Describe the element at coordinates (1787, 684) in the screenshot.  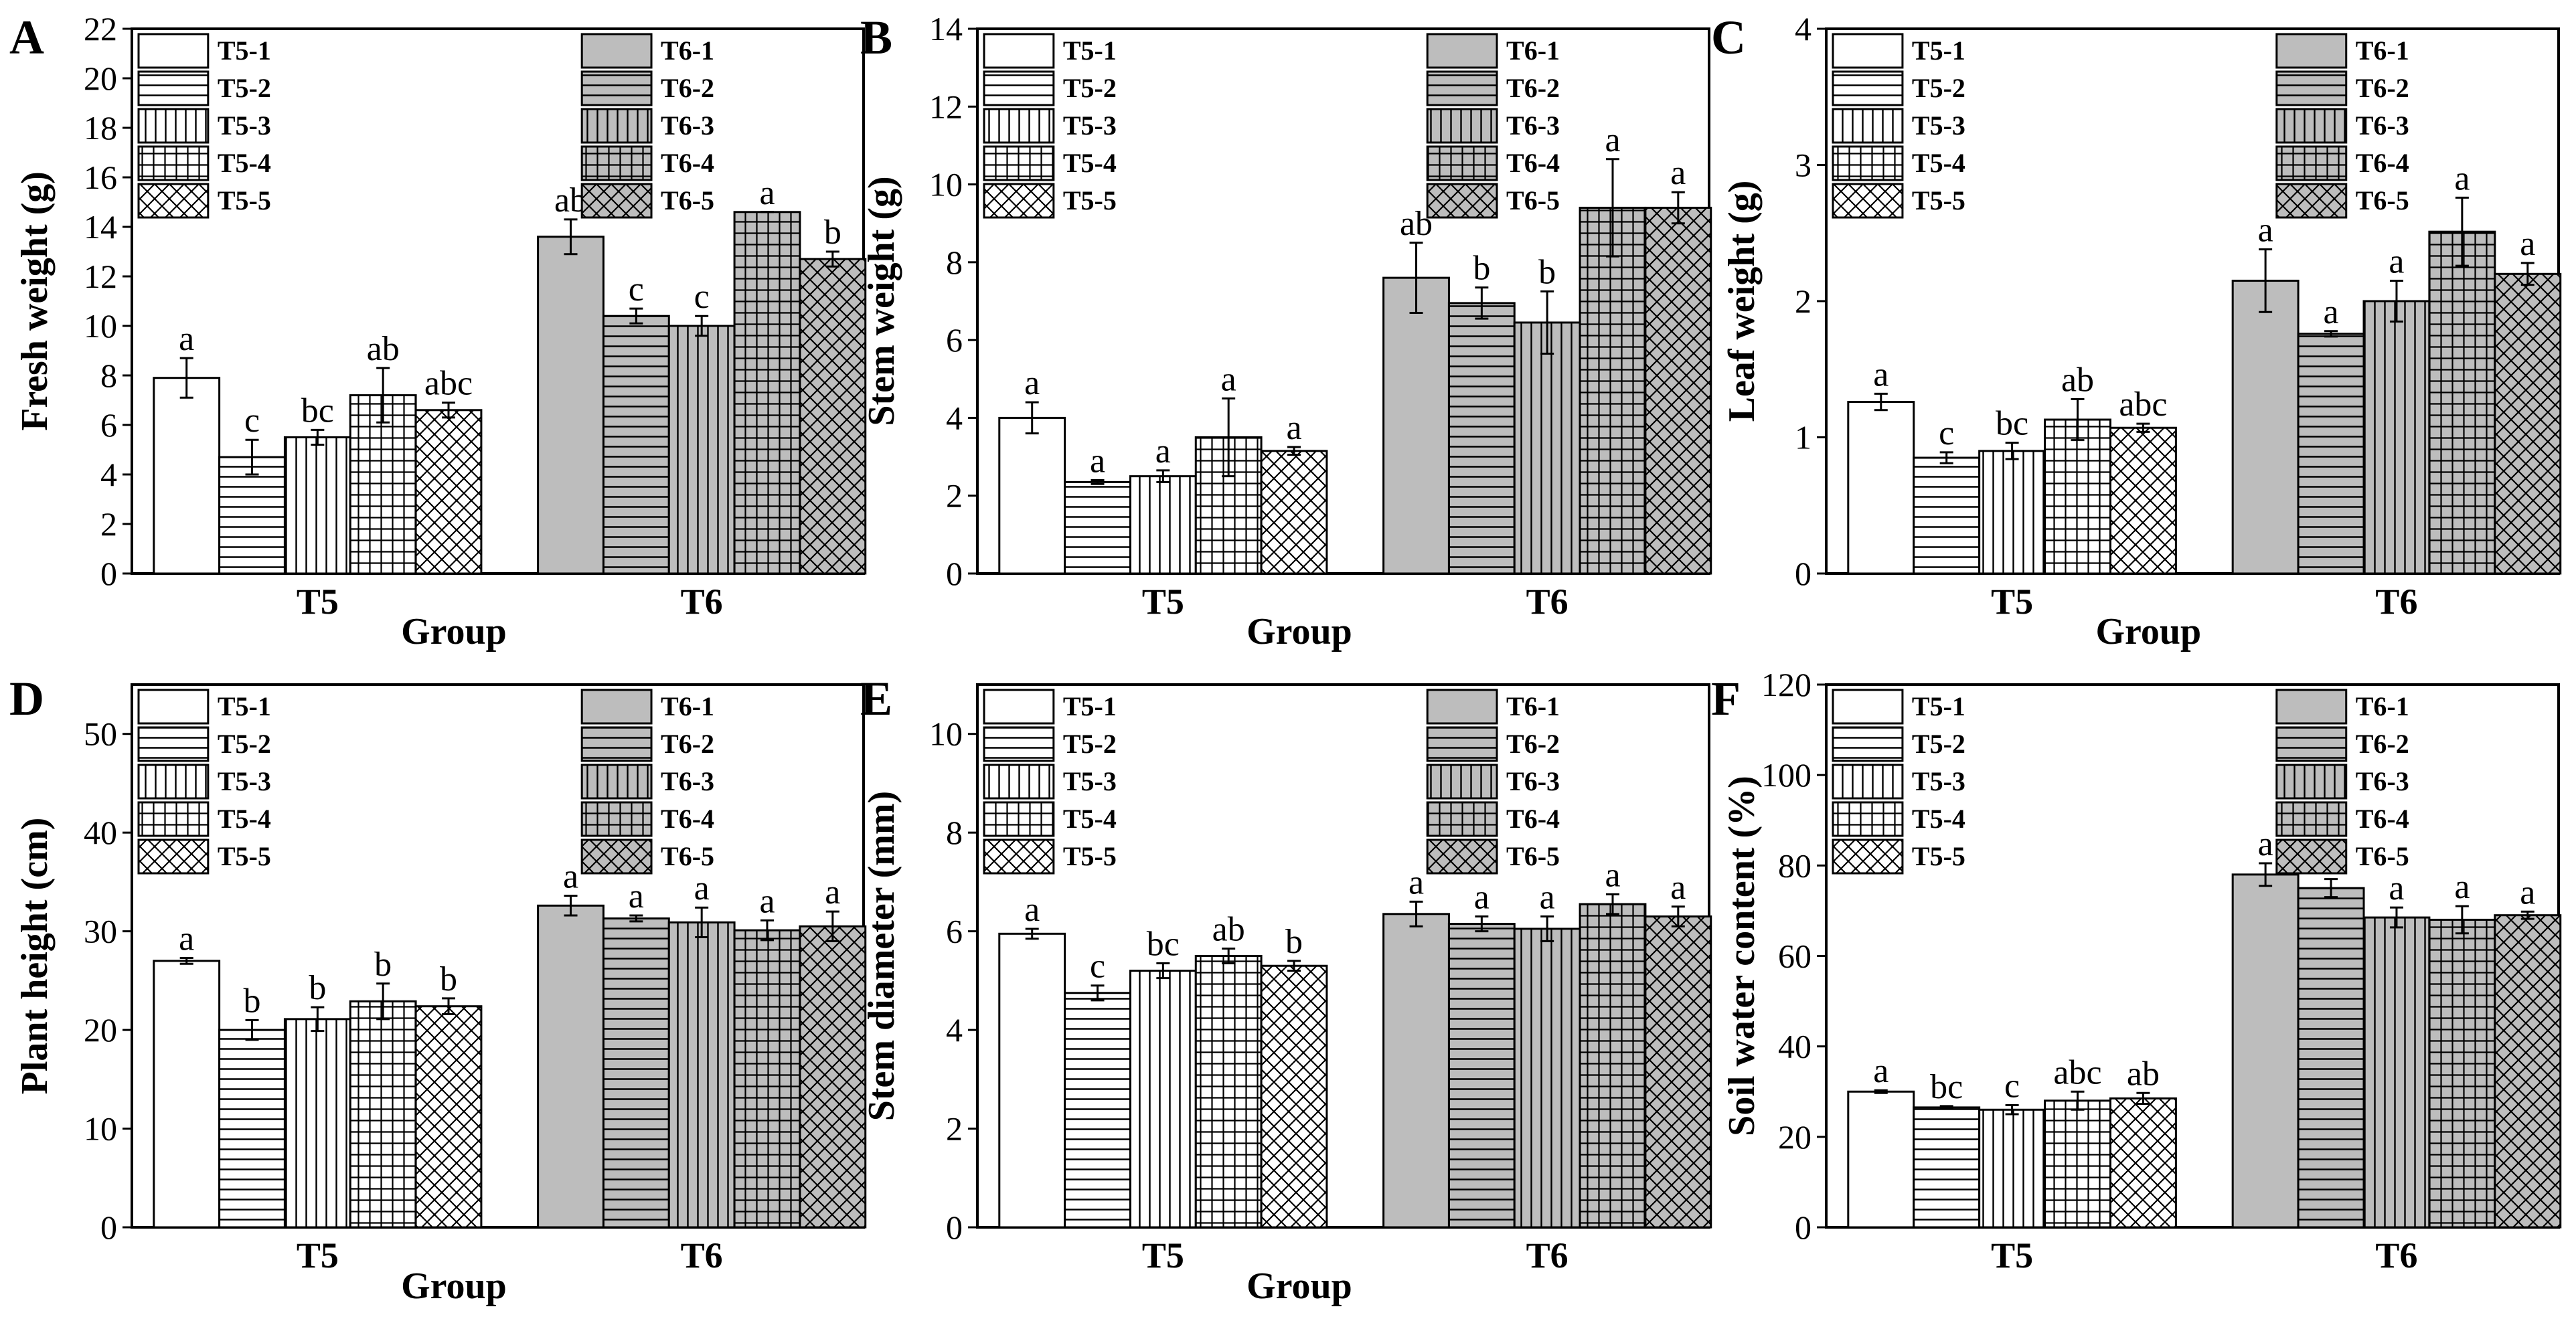
I see `y-tick-label: 120` at that location.